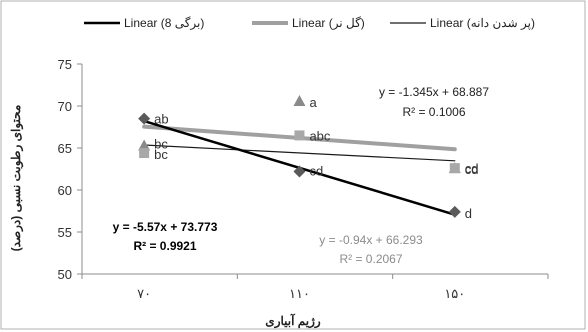 This screenshot has height=332, width=588. What do you see at coordinates (161, 119) in the screenshot?
I see `data-point-label: ab` at bounding box center [161, 119].